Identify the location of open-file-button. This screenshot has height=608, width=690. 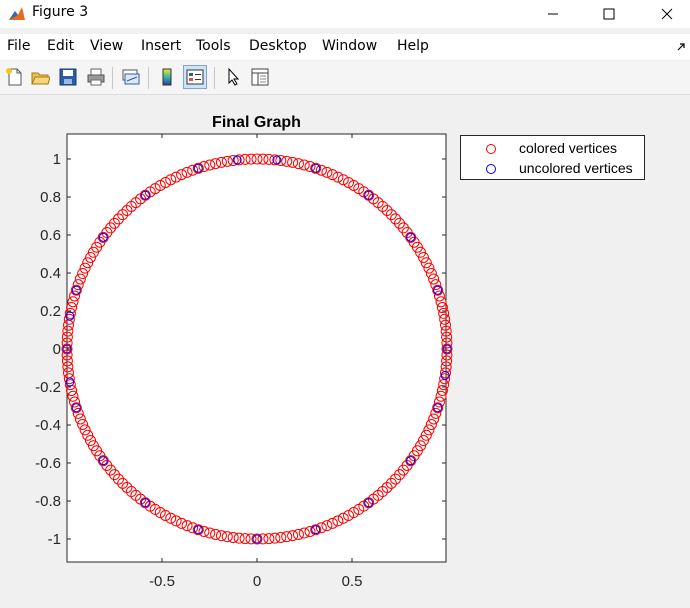
(40, 77).